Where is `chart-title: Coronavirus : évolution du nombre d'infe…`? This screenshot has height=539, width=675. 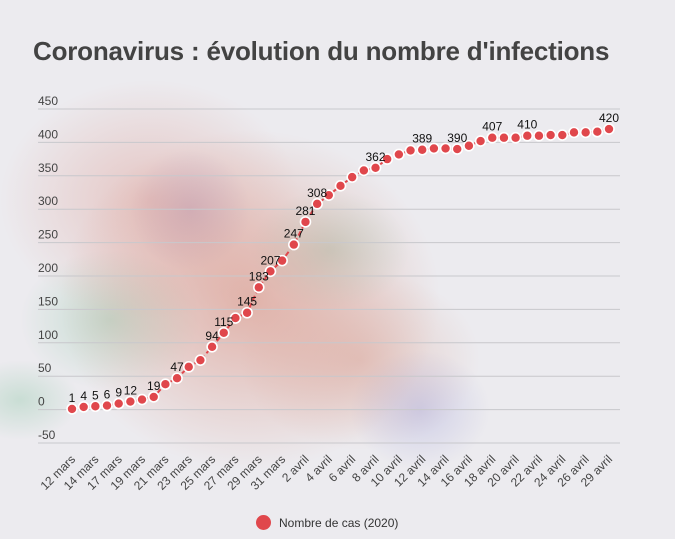
chart-title: Coronavirus : évolution du nombre d'infe… is located at coordinates (321, 51).